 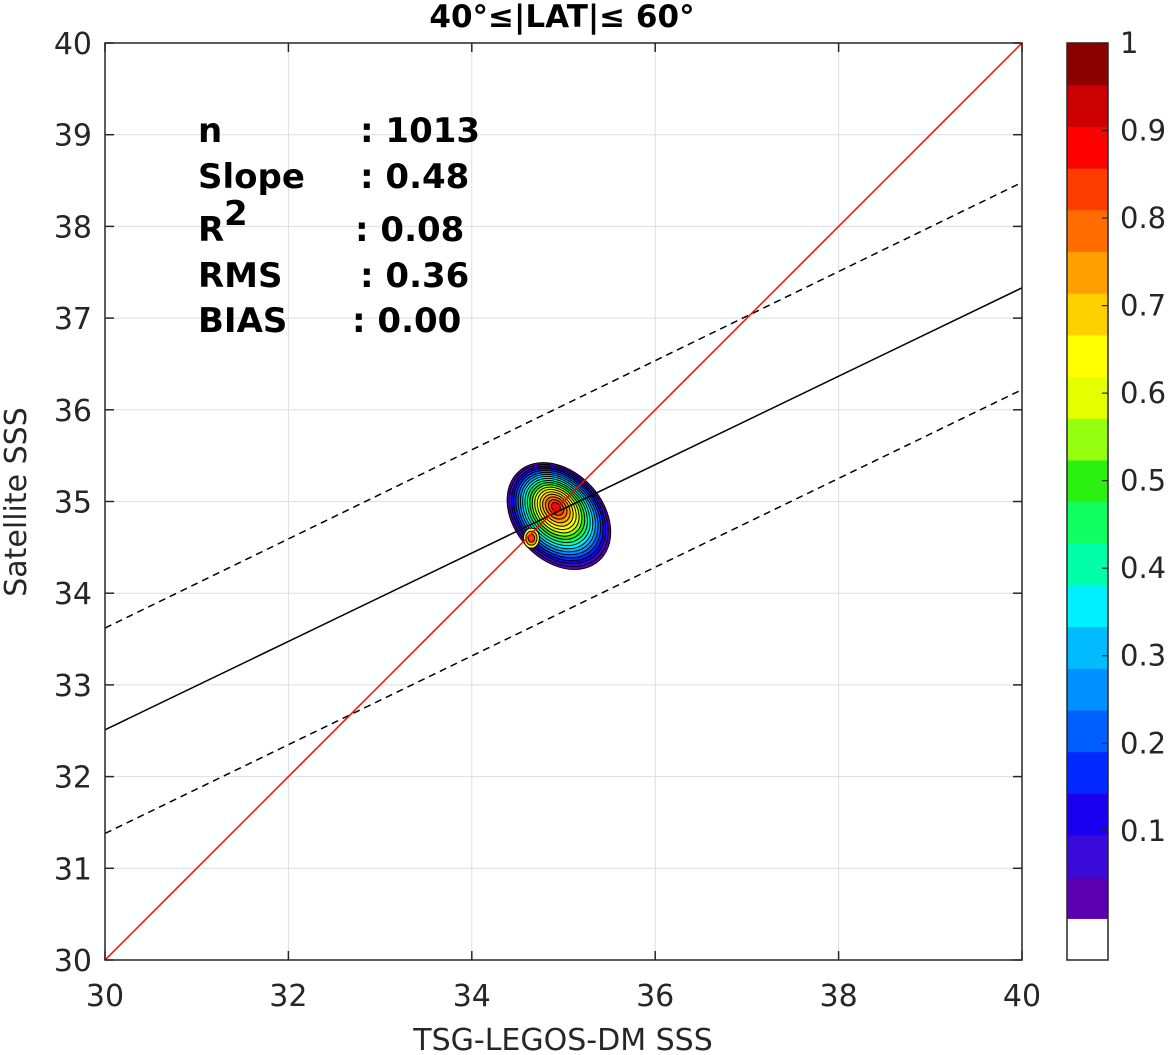 What do you see at coordinates (1143, 656) in the screenshot?
I see `colorbar-tick-label: 0.3` at bounding box center [1143, 656].